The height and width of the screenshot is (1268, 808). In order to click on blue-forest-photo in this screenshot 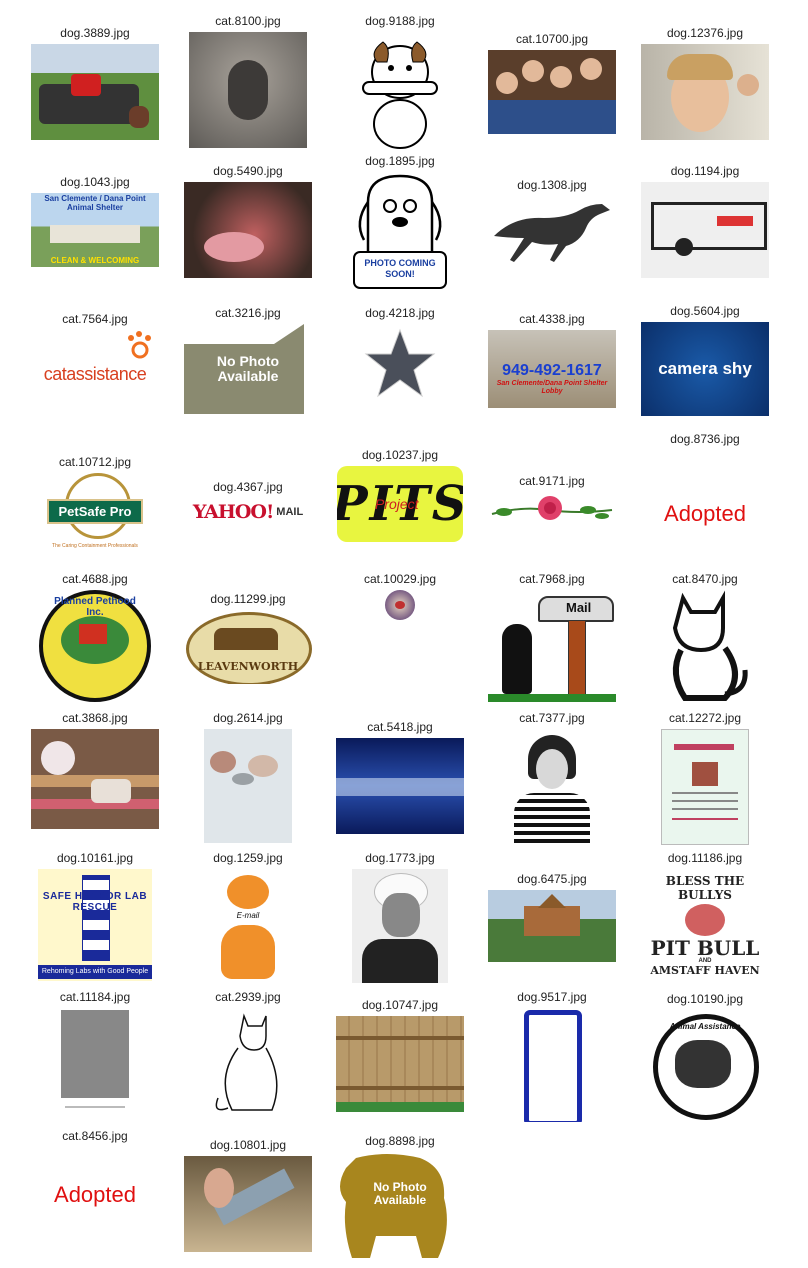, I will do `click(400, 786)`.